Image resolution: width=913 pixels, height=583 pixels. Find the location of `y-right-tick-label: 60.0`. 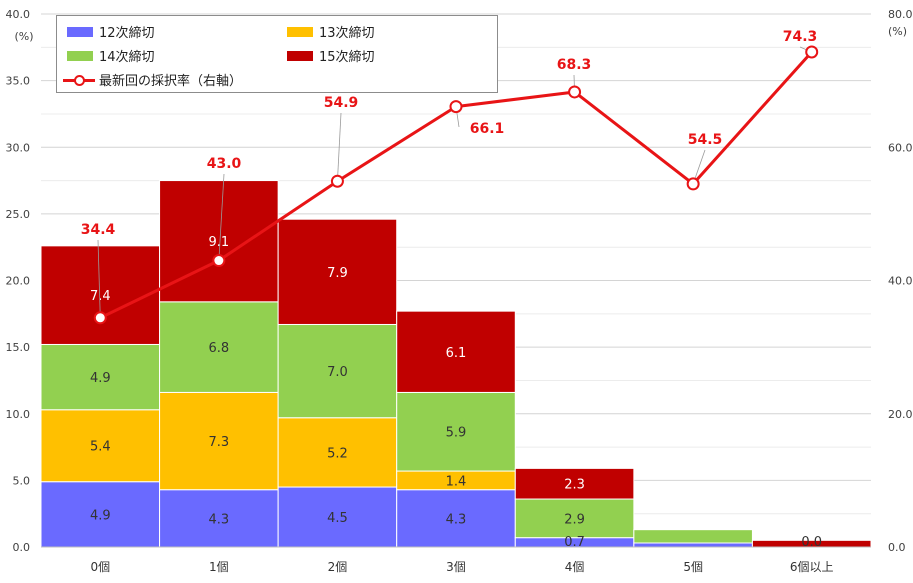

y-right-tick-label: 60.0 is located at coordinates (900, 147).